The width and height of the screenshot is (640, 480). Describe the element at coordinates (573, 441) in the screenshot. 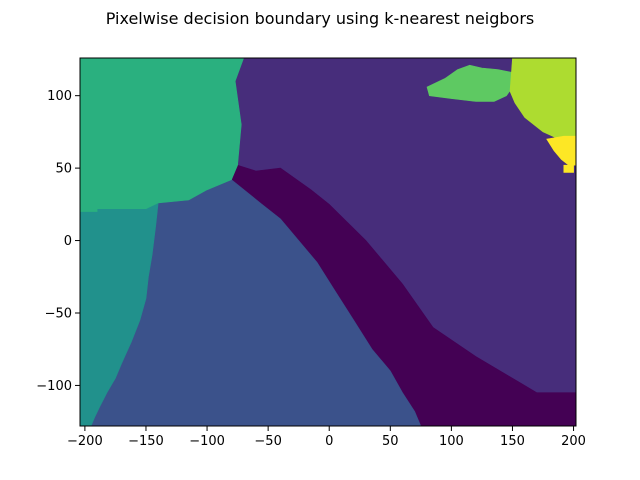

I see `x-tick-label: 200` at that location.